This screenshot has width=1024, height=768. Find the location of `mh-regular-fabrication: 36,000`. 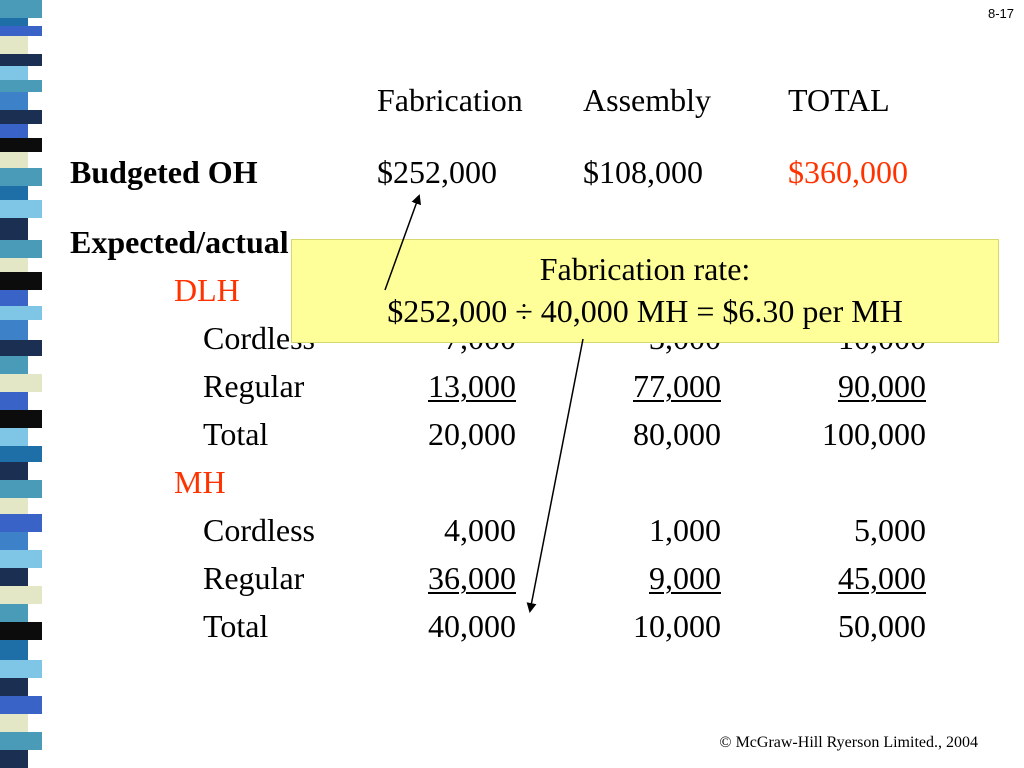

mh-regular-fabrication: 36,000 is located at coordinates (472, 578).